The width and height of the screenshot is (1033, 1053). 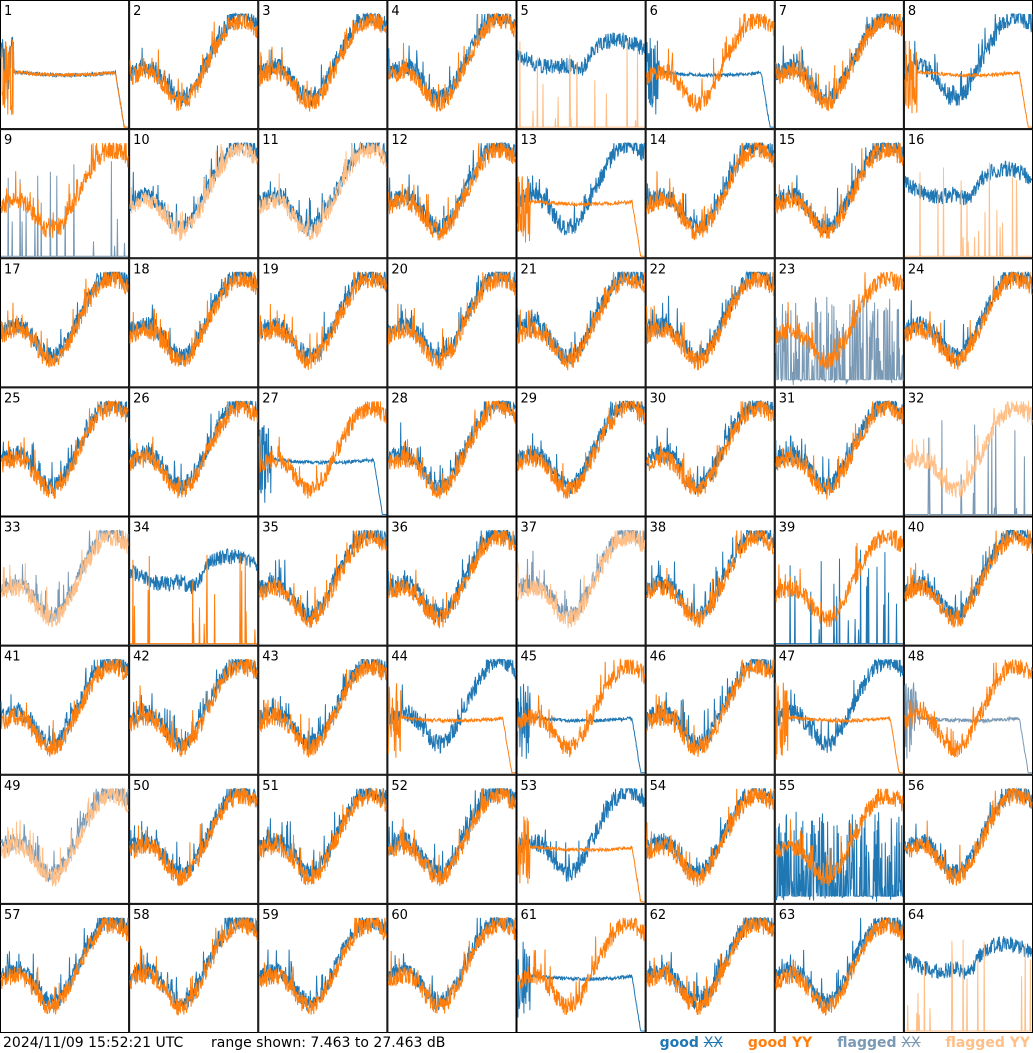 What do you see at coordinates (65, 839) in the screenshot?
I see `panel-49: 49` at bounding box center [65, 839].